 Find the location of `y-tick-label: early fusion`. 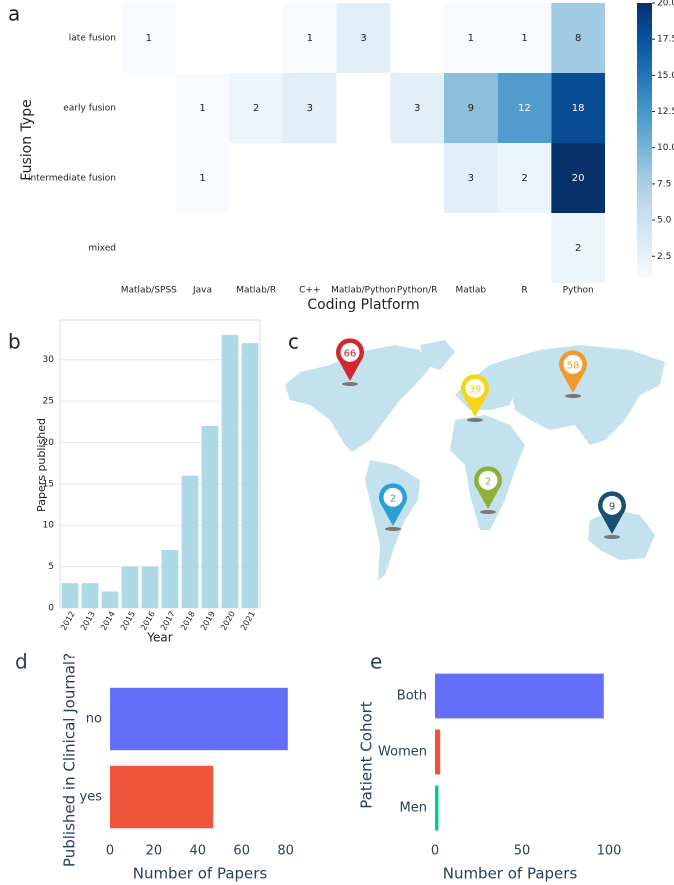

y-tick-label: early fusion is located at coordinates (89, 109).